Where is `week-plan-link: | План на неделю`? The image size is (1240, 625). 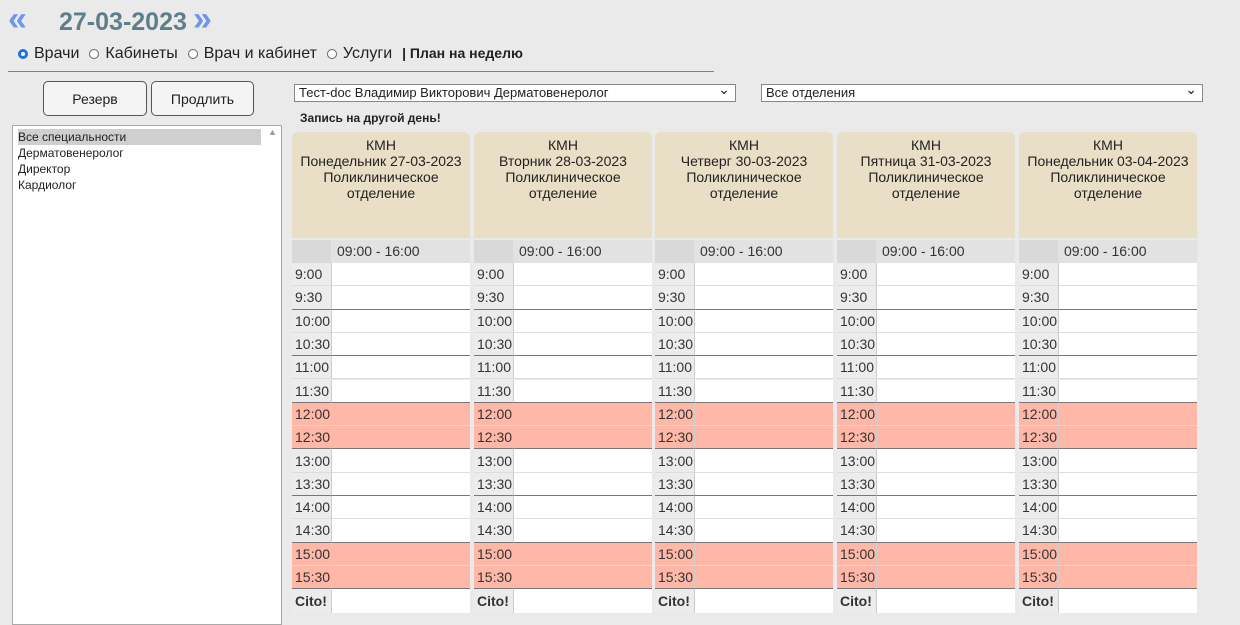
week-plan-link: | План на неделю is located at coordinates (462, 53).